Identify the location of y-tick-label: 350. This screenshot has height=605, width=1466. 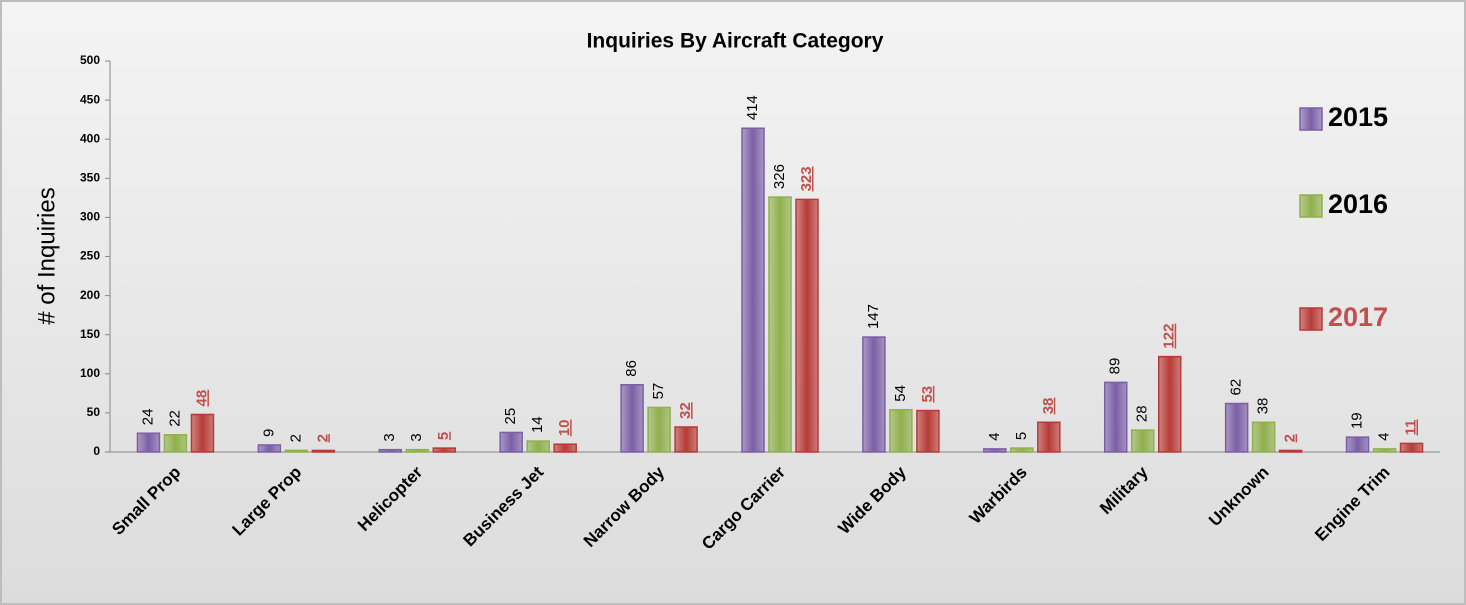
(90, 177).